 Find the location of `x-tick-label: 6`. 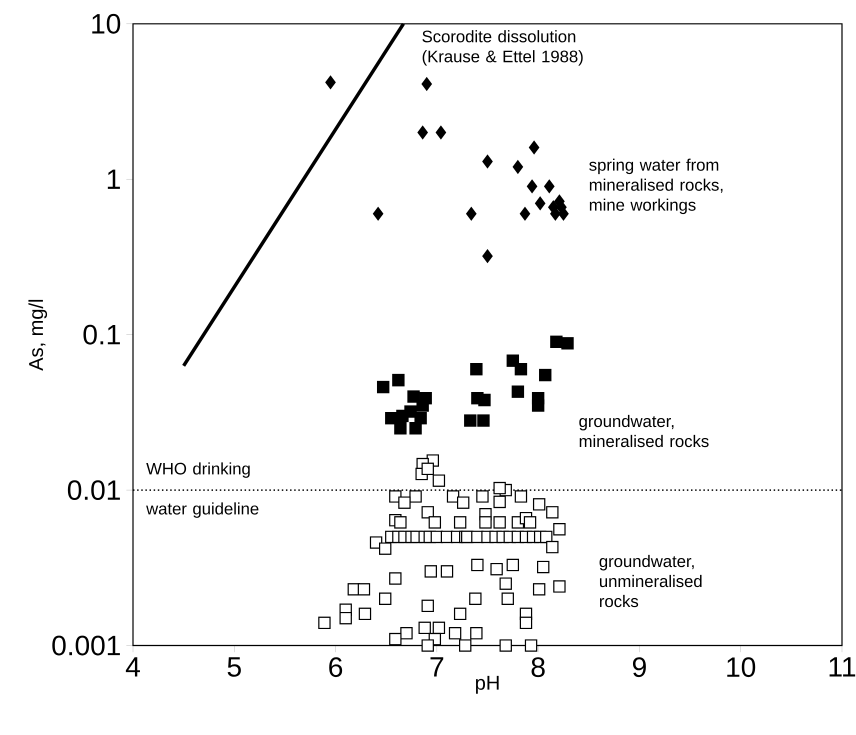

x-tick-label: 6 is located at coordinates (335, 667).